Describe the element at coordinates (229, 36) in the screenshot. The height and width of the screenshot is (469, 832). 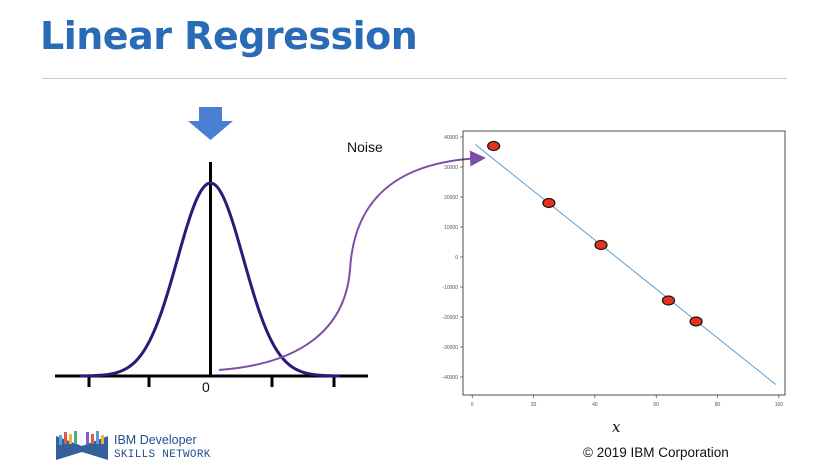
I see `slide-title: Linear Regression` at that location.